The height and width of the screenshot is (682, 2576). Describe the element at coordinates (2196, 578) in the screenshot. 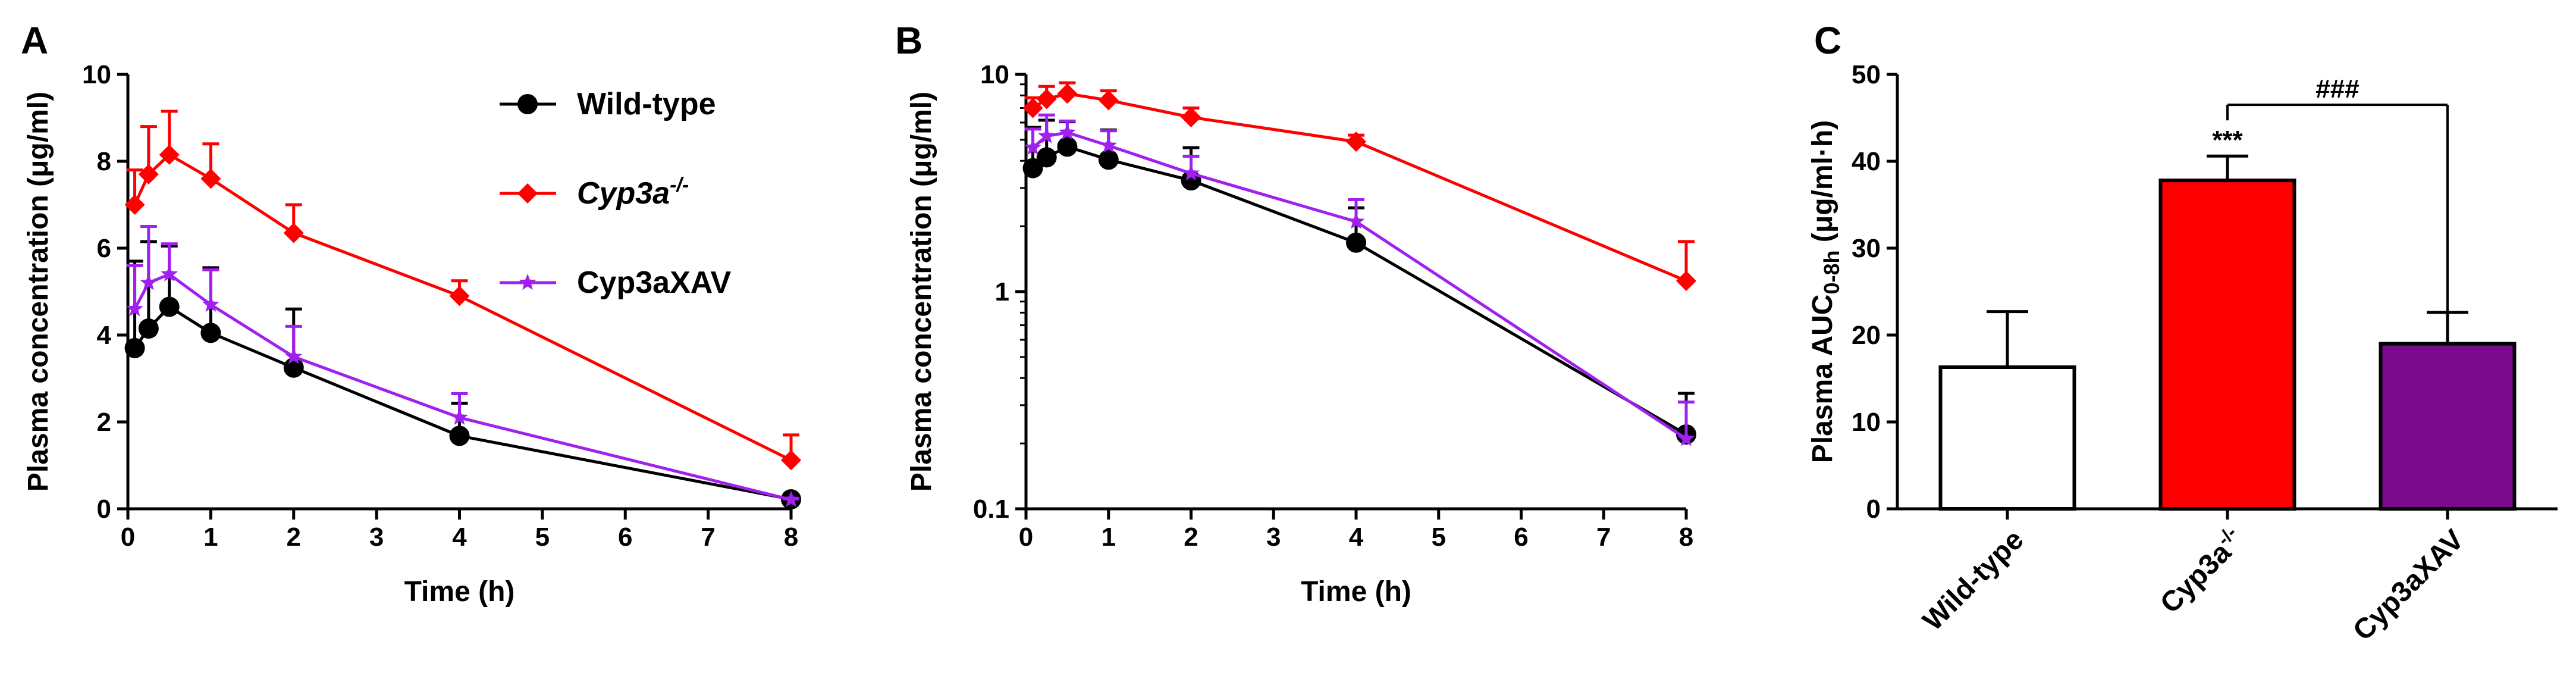

I see `category-name: Cyp3a` at that location.